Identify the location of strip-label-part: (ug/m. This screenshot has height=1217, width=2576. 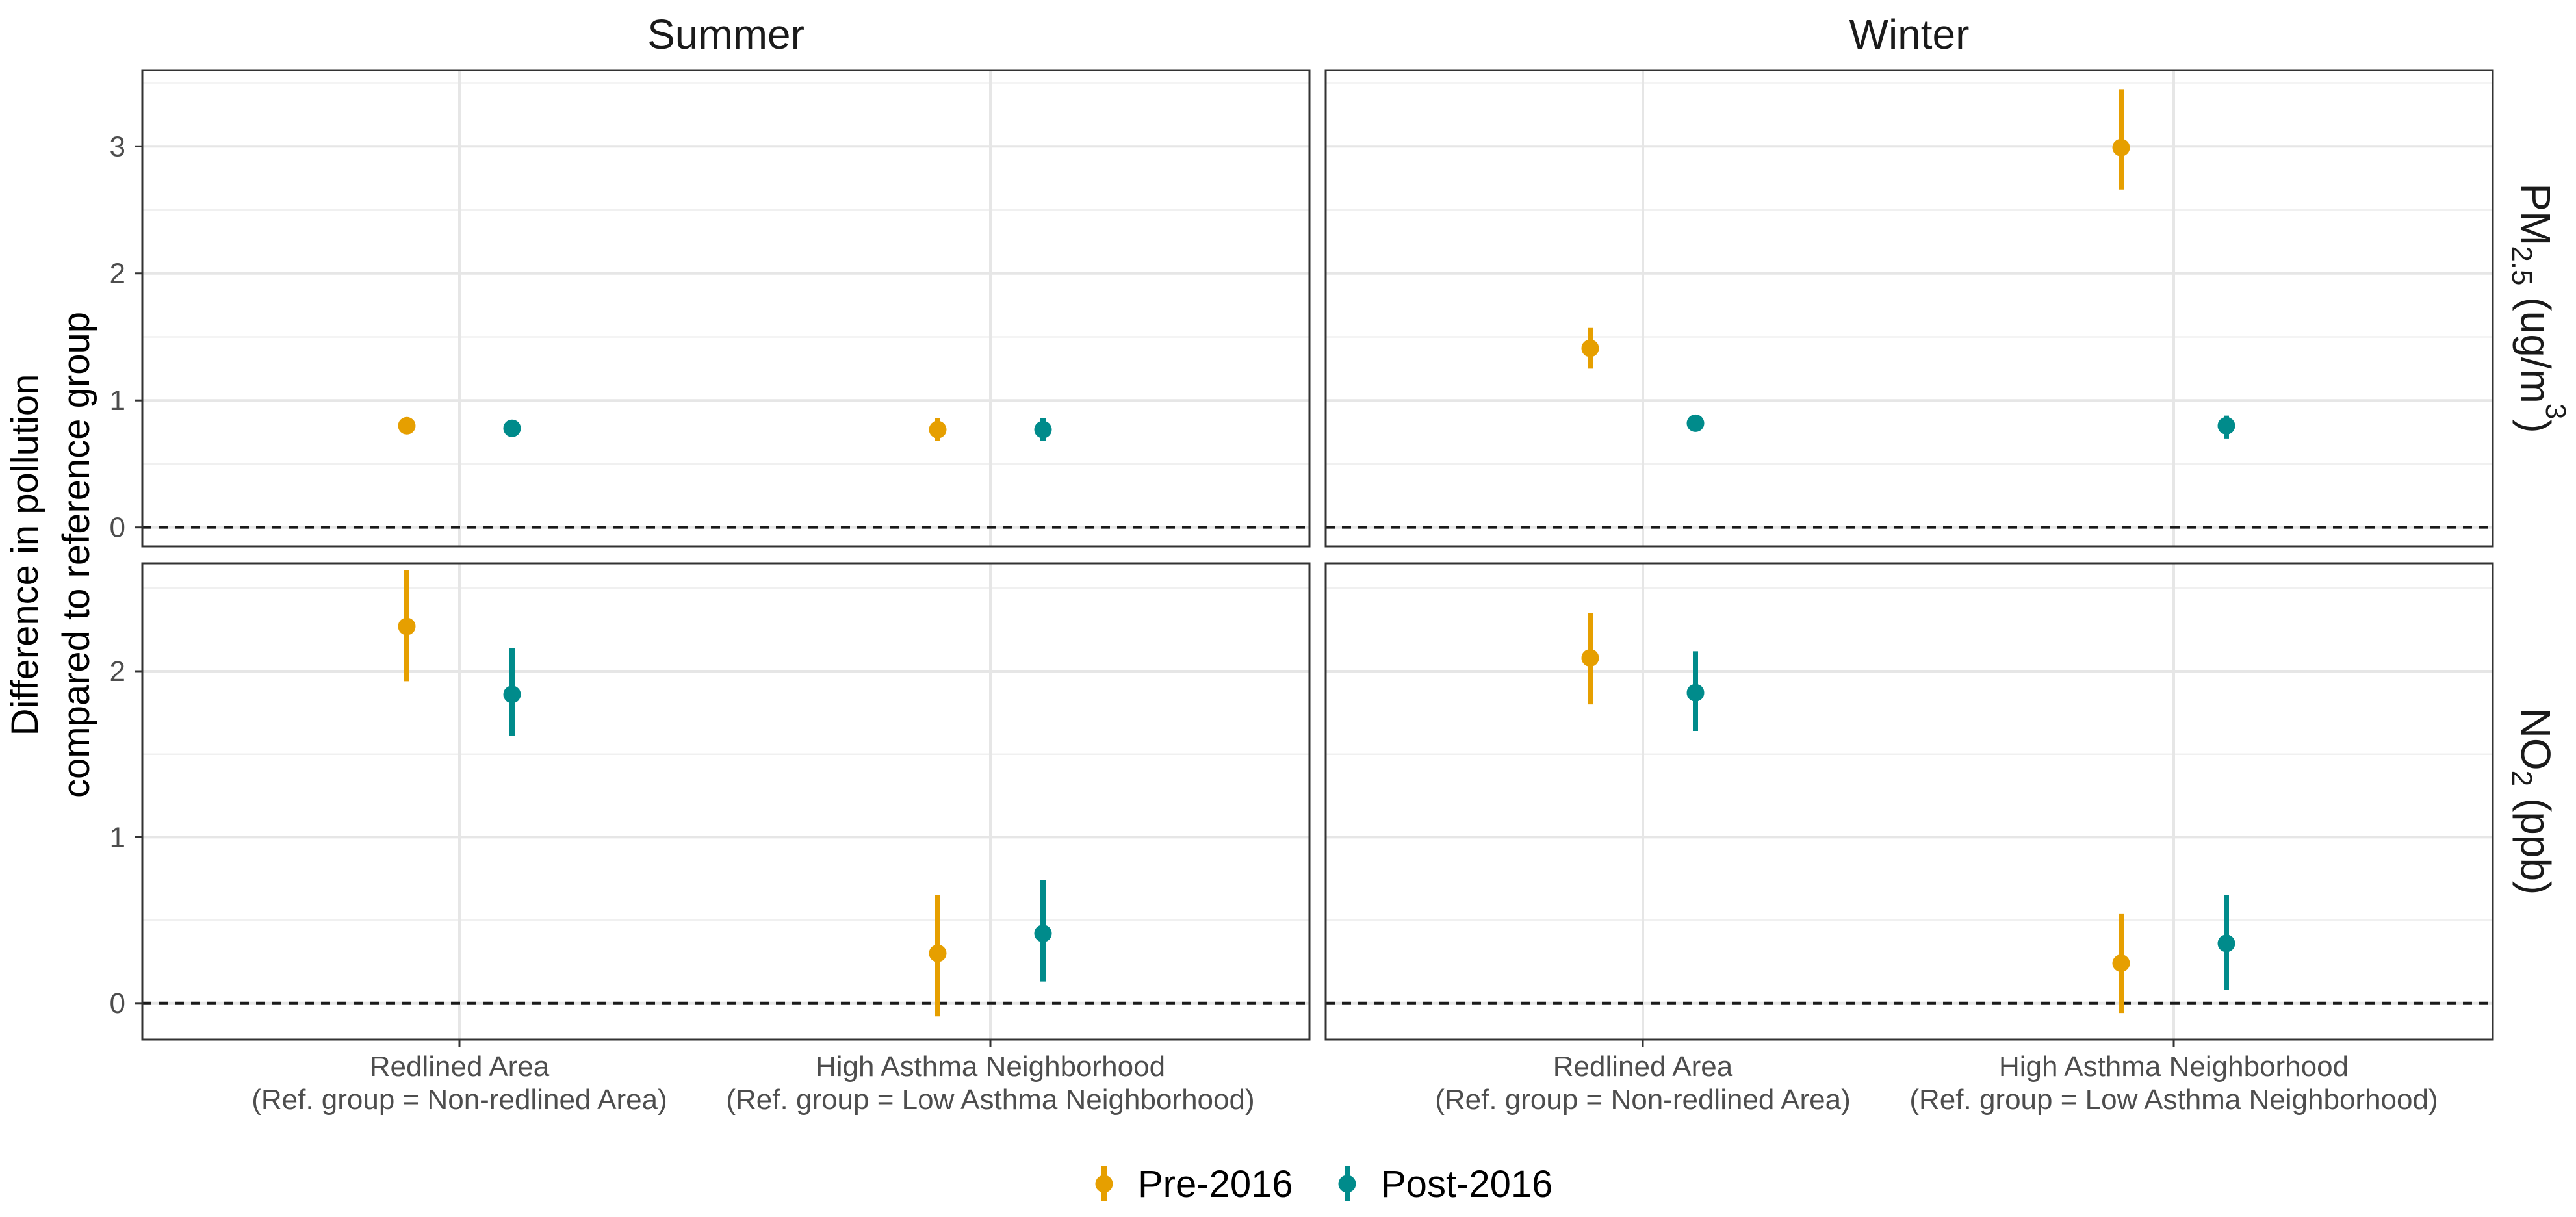
(2536, 345).